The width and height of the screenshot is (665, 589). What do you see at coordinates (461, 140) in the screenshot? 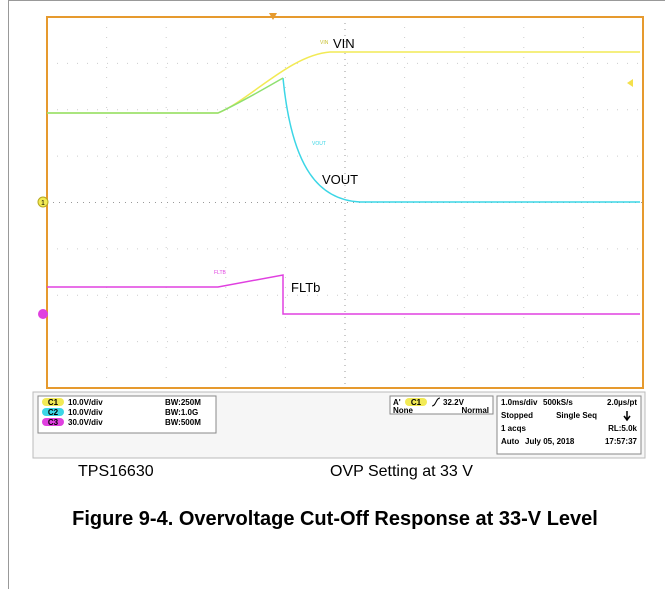
I see `vout-trace` at bounding box center [461, 140].